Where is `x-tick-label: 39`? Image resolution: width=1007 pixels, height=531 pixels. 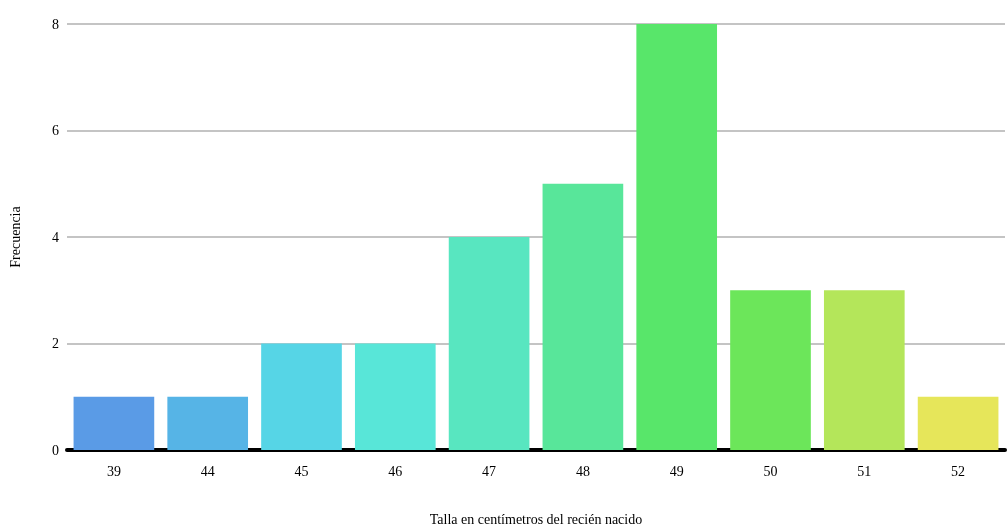
x-tick-label: 39 is located at coordinates (113, 471).